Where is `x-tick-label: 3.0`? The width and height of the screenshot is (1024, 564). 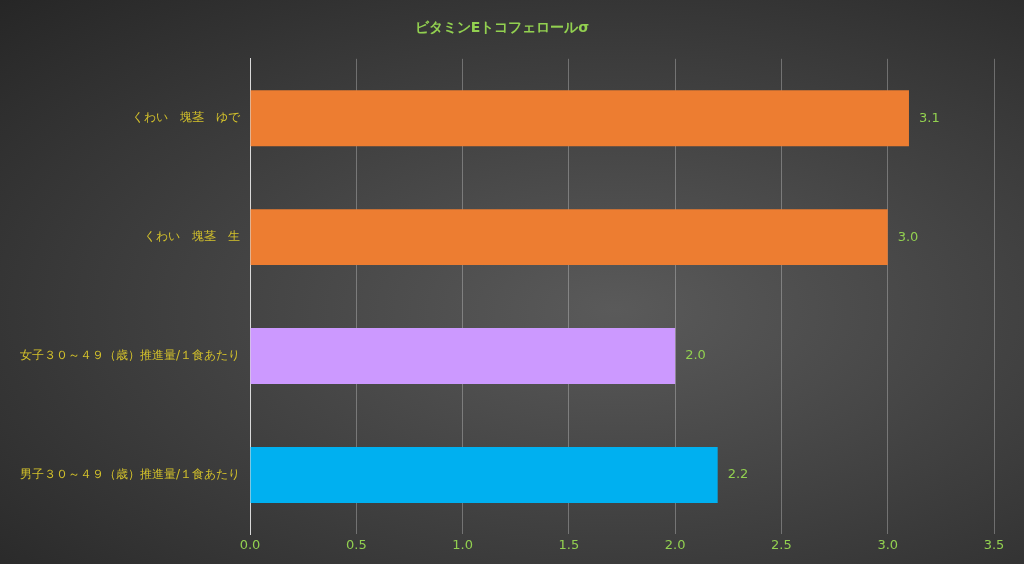 x-tick-label: 3.0 is located at coordinates (888, 544).